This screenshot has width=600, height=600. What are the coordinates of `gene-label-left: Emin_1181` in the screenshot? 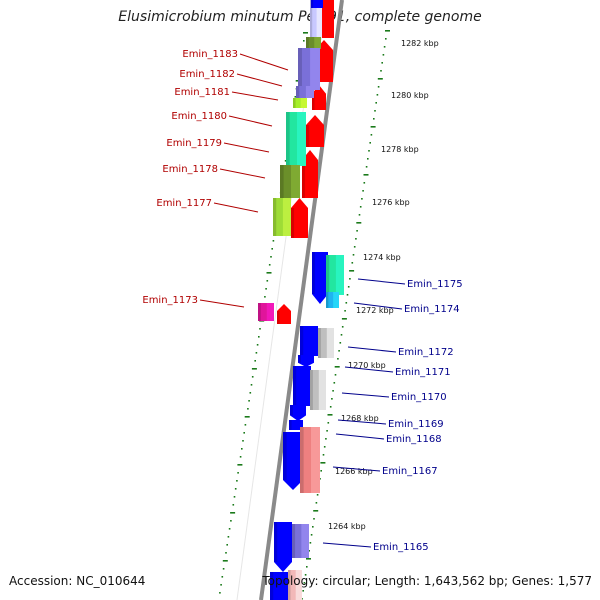 It's located at (202, 92).